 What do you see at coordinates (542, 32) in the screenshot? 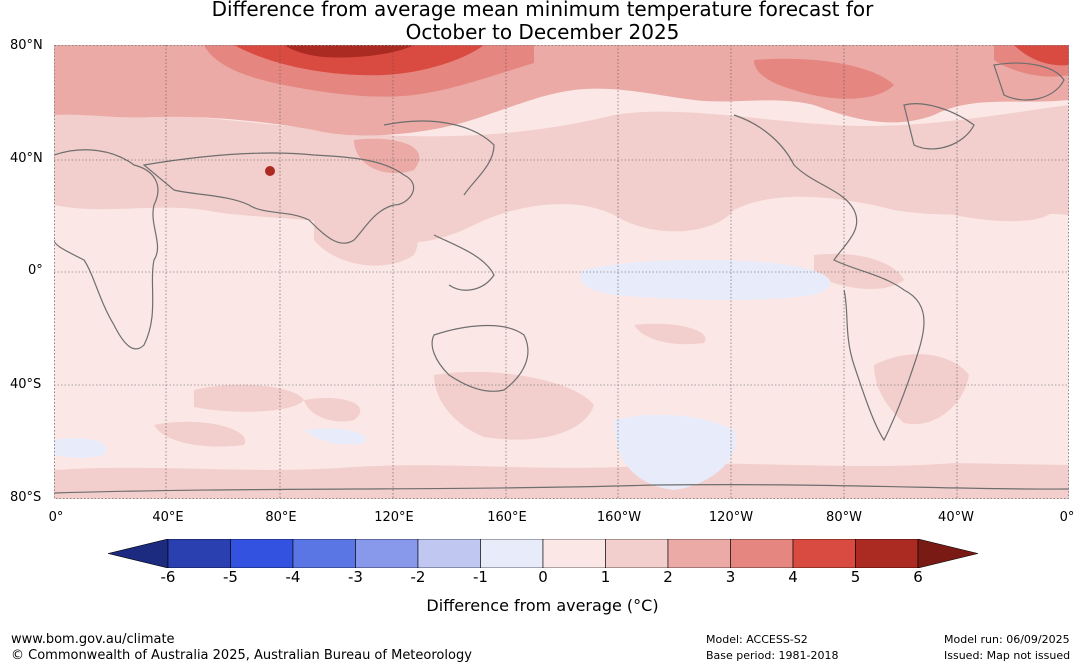
I see `map-title-line-2: October to December 2025` at bounding box center [542, 32].